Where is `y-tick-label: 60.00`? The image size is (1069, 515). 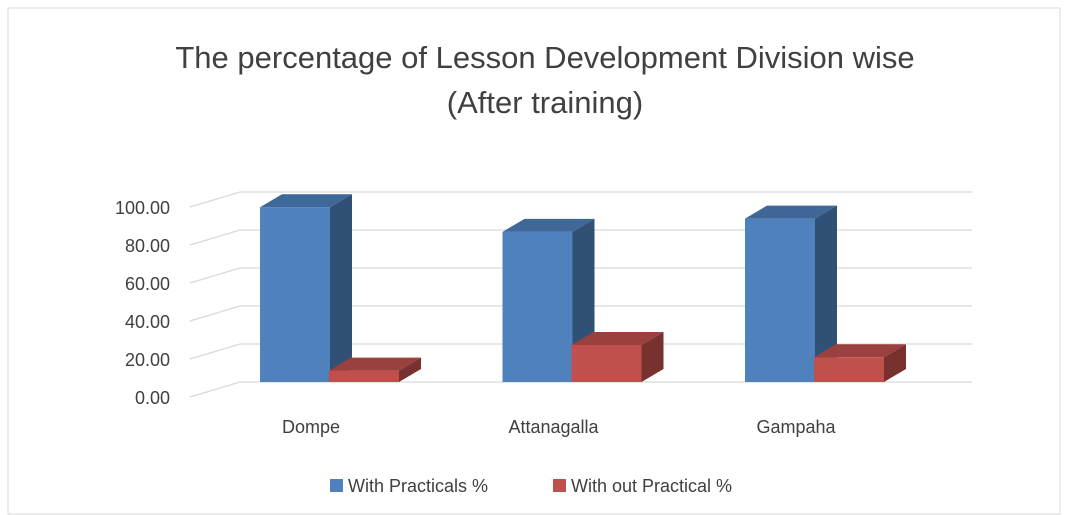 y-tick-label: 60.00 is located at coordinates (147, 284).